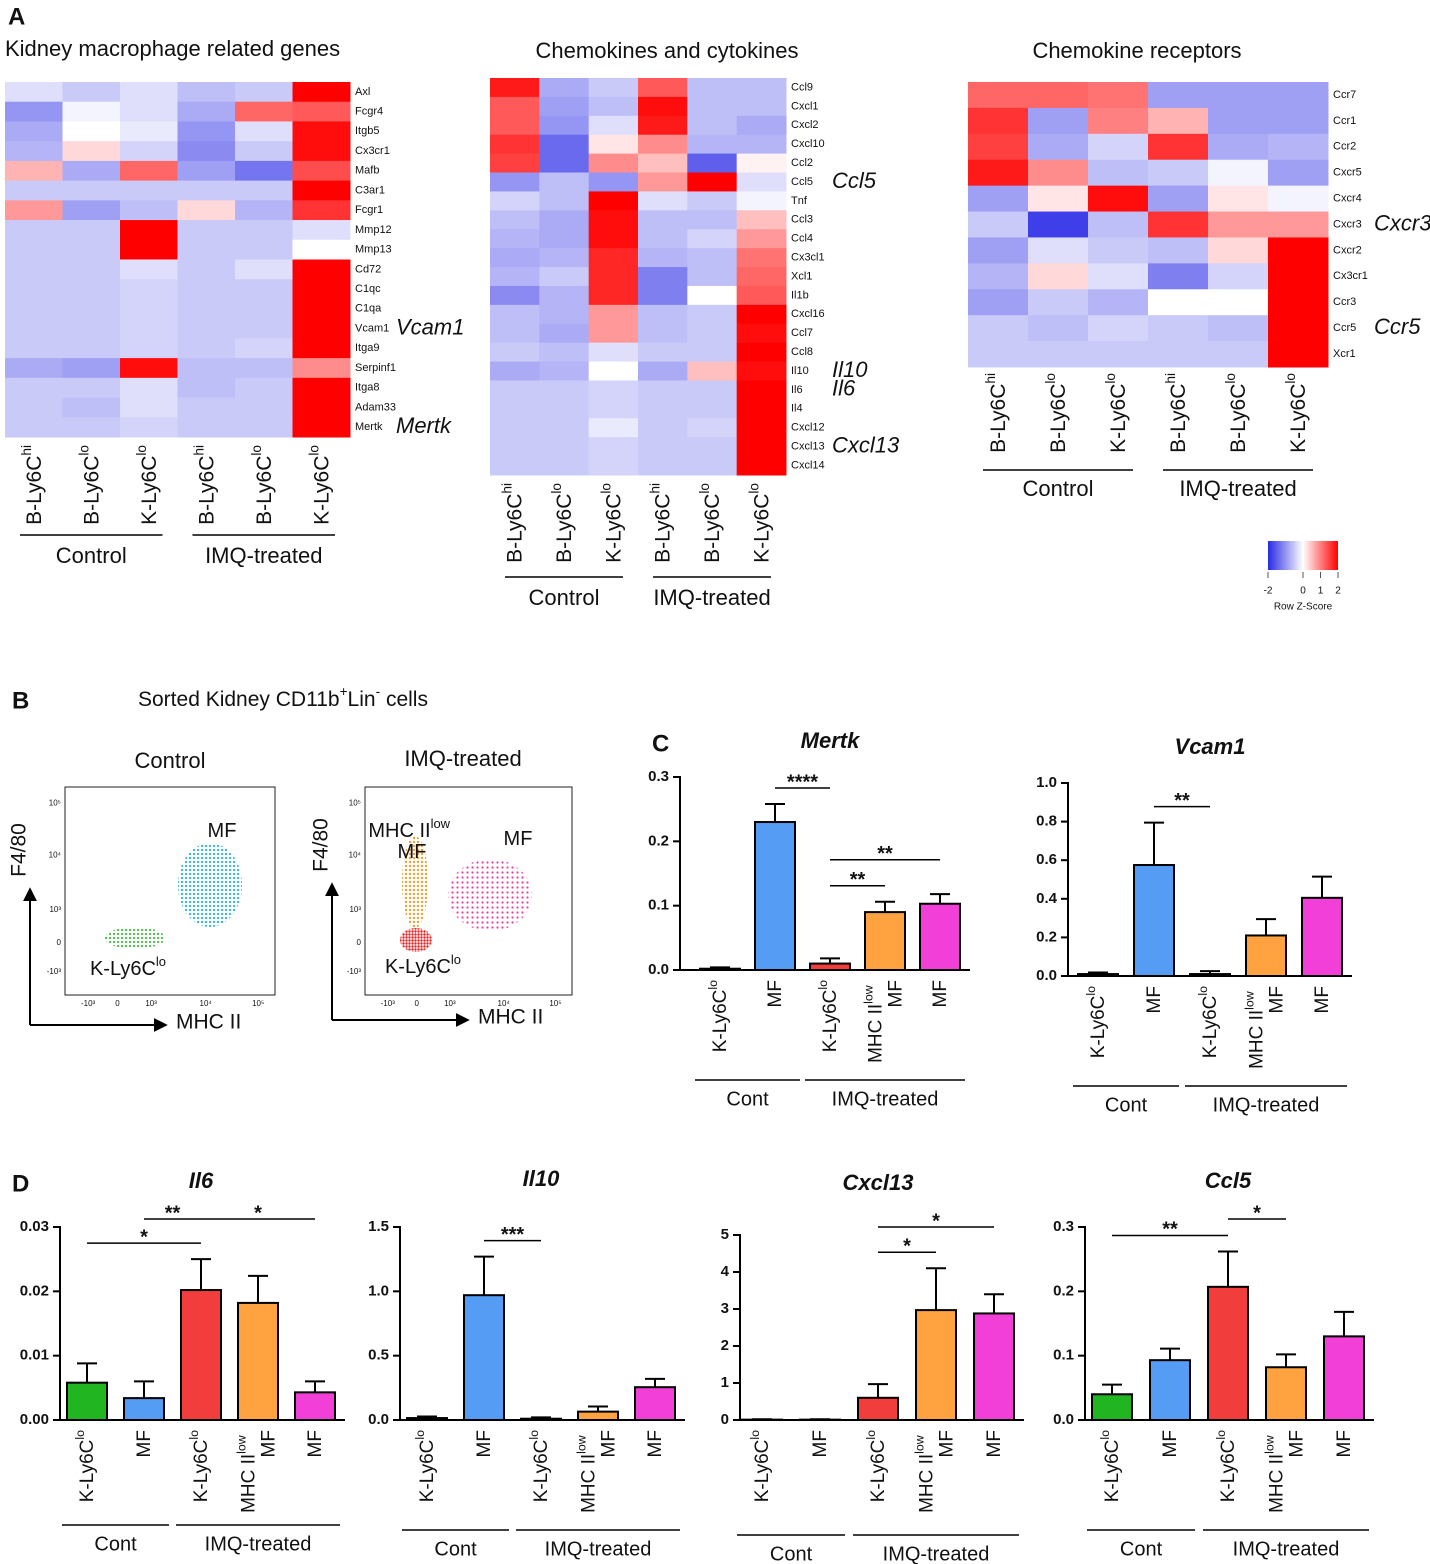 Image resolution: width=1430 pixels, height=1564 pixels. I want to click on row-label: Xcr1, so click(1344, 354).